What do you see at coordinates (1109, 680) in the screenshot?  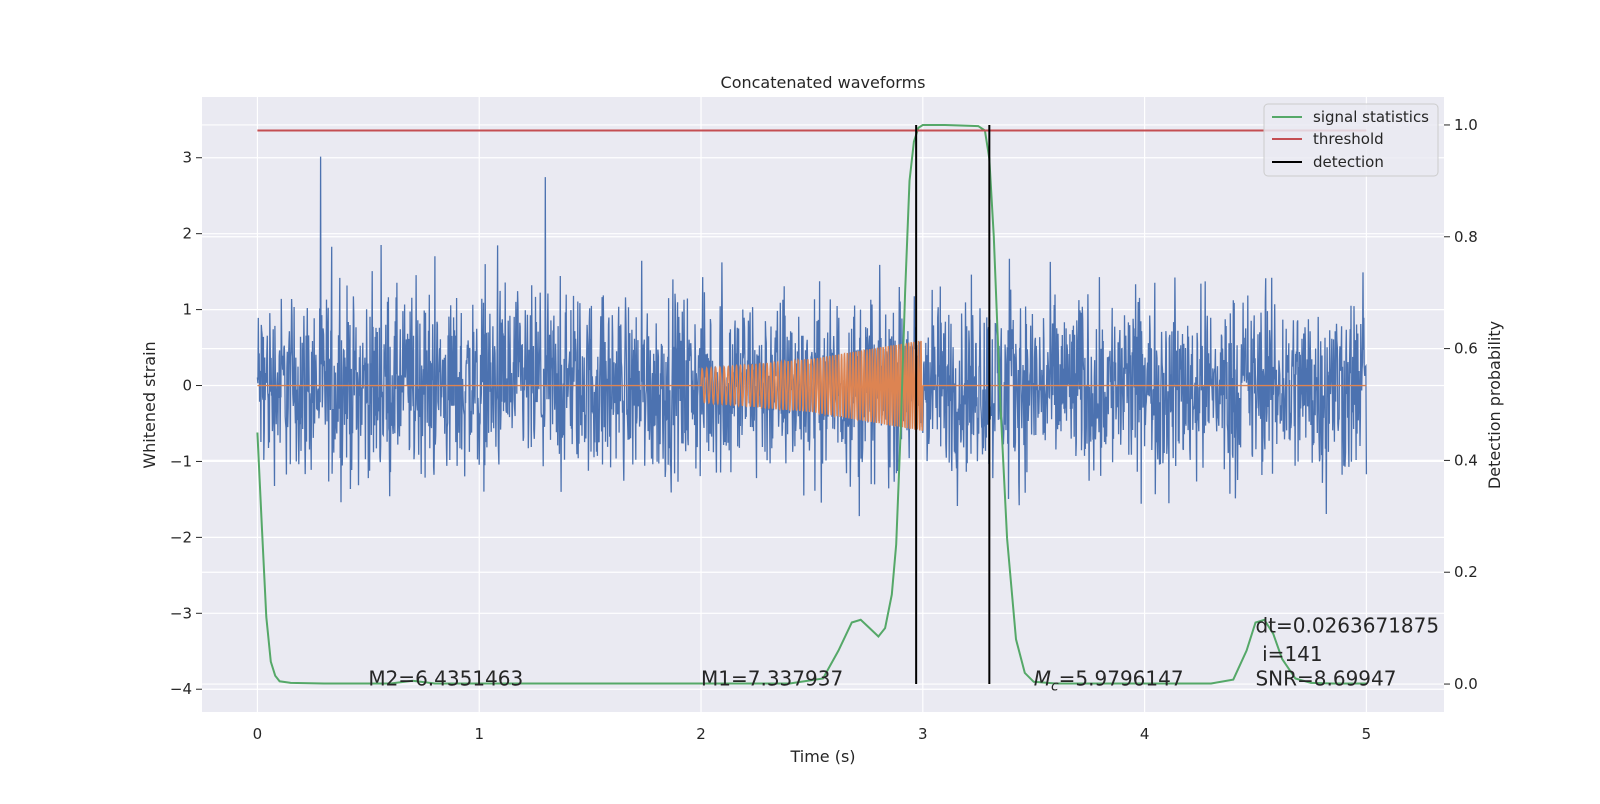 I see `annotation-text: Mc=5.9796147` at bounding box center [1109, 680].